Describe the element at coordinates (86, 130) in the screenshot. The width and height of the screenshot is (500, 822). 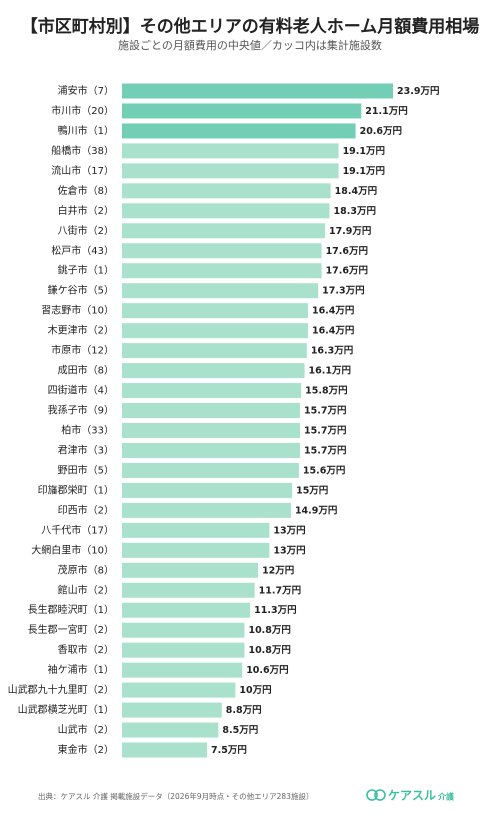
I see `category-label: 鴨川市（1）` at that location.